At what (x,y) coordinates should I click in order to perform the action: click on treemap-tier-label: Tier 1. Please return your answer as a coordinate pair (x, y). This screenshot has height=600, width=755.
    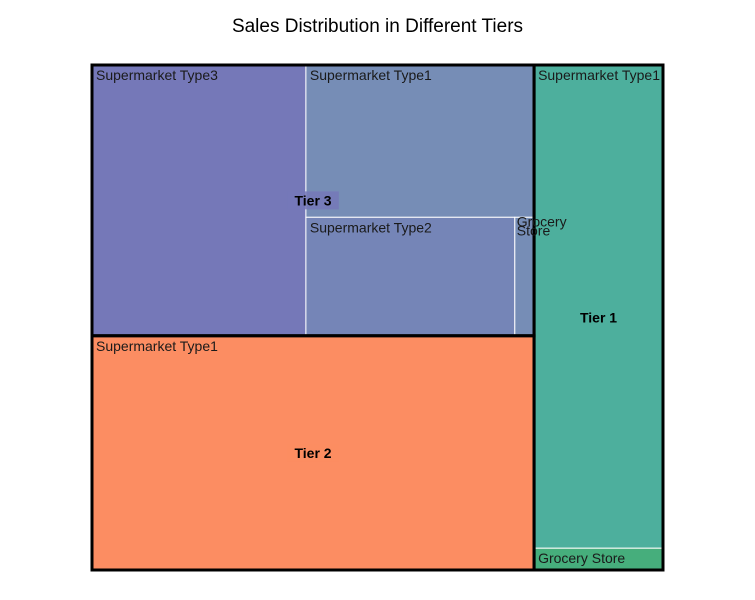
    Looking at the image, I should click on (598, 318).